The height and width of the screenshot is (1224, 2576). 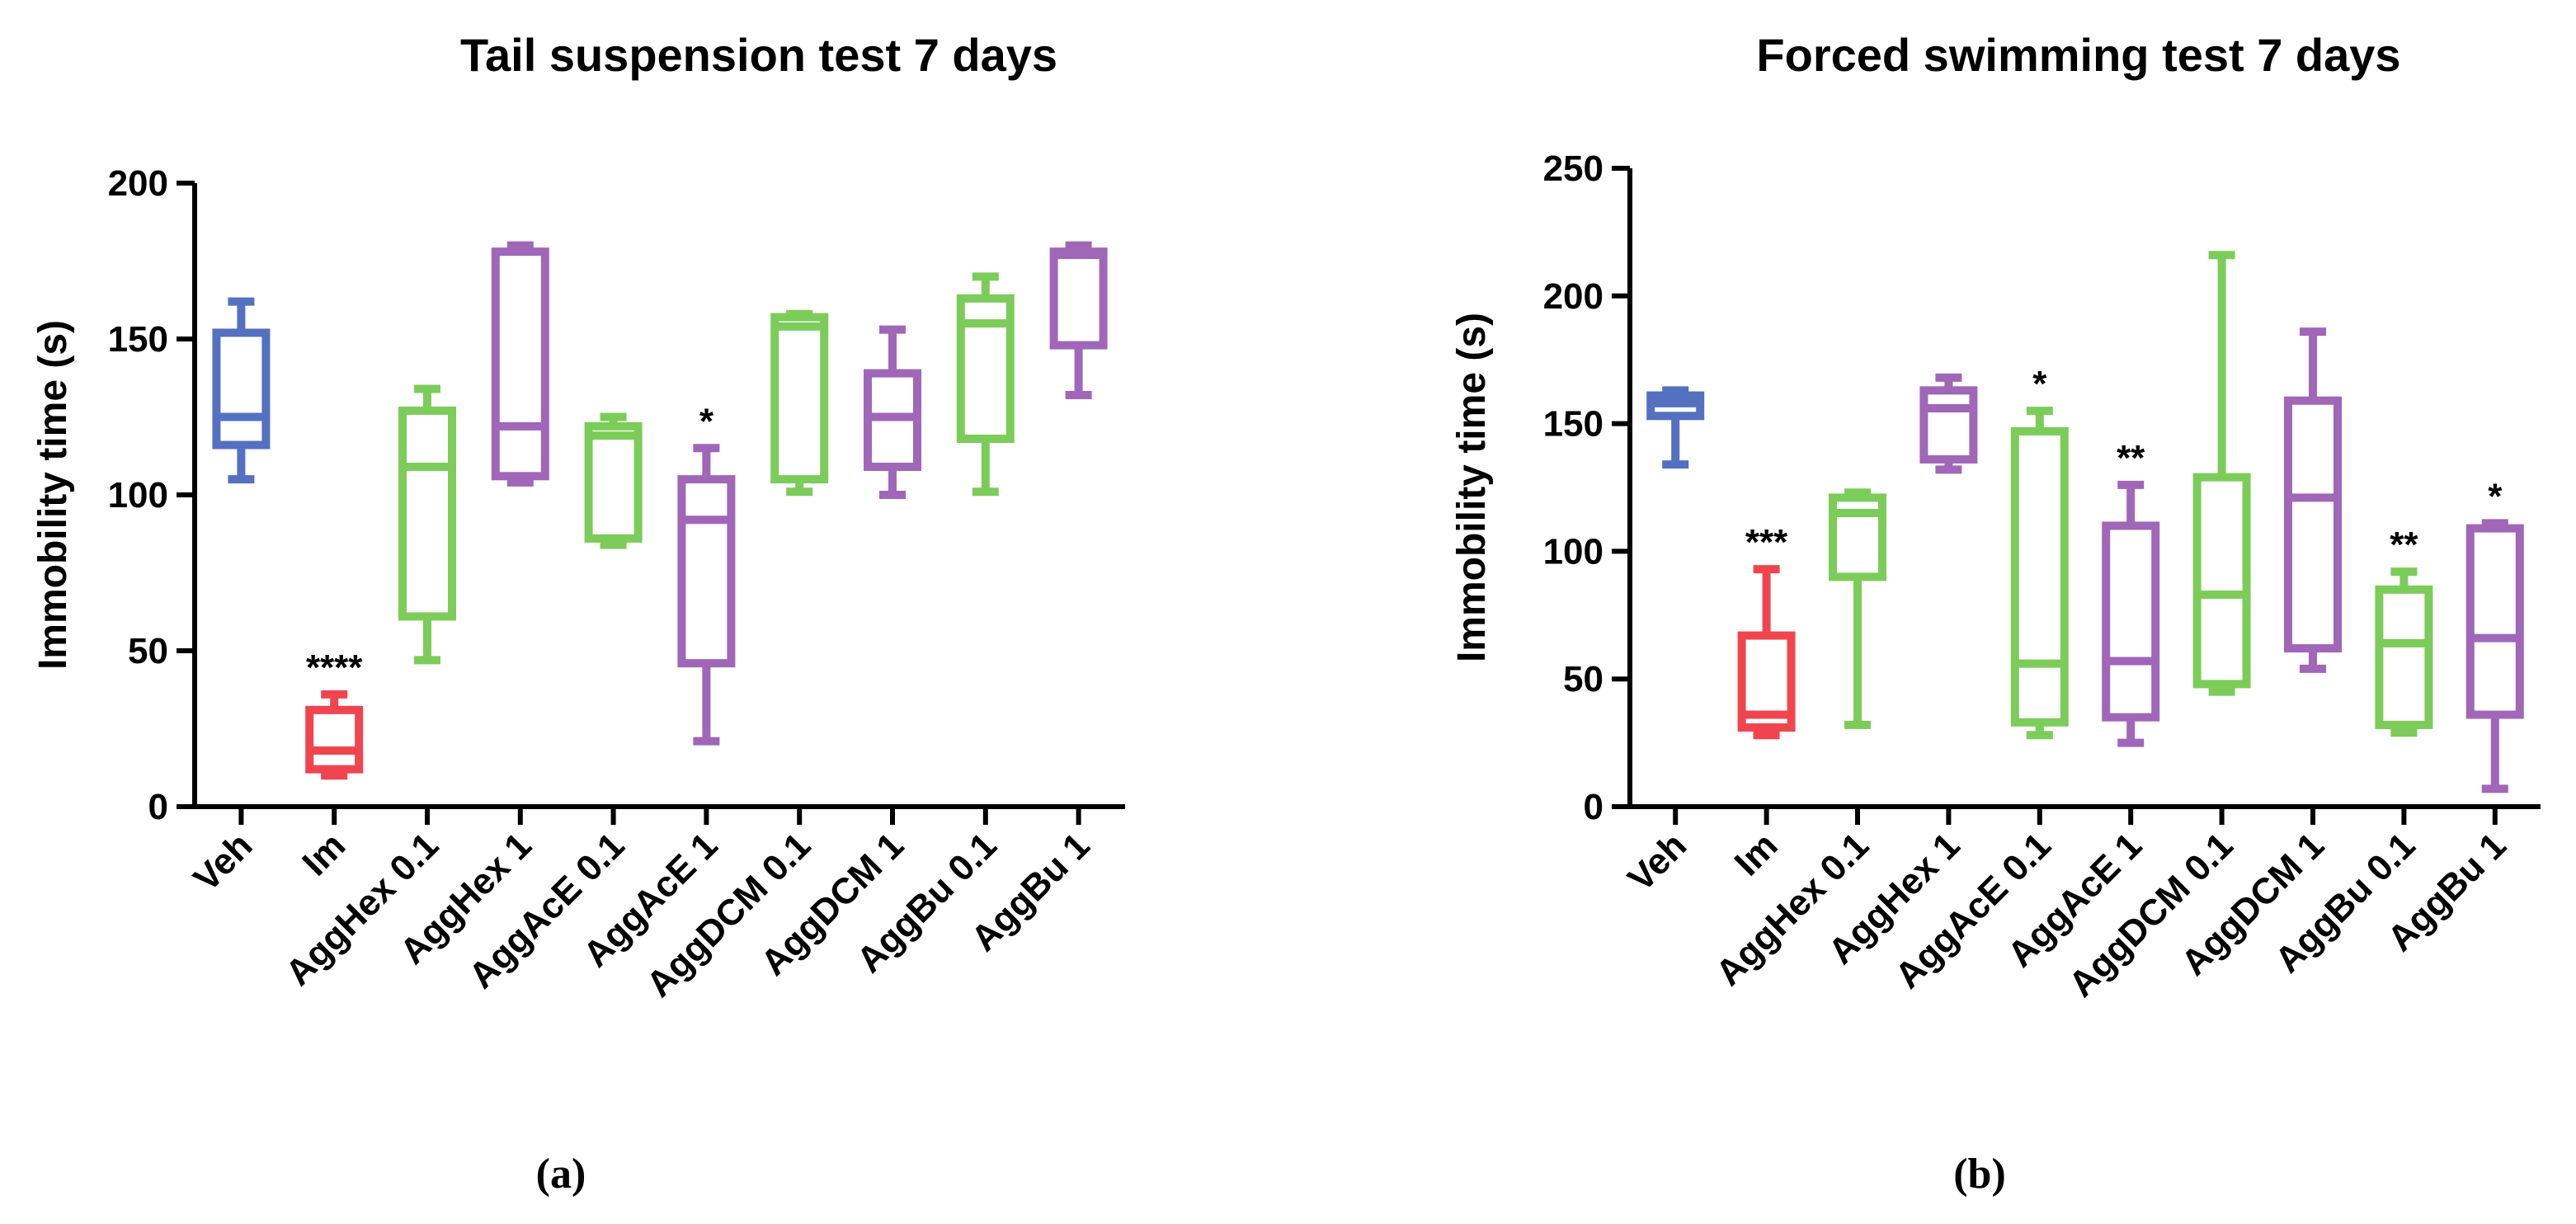 I want to click on significance: ****, so click(x=334, y=667).